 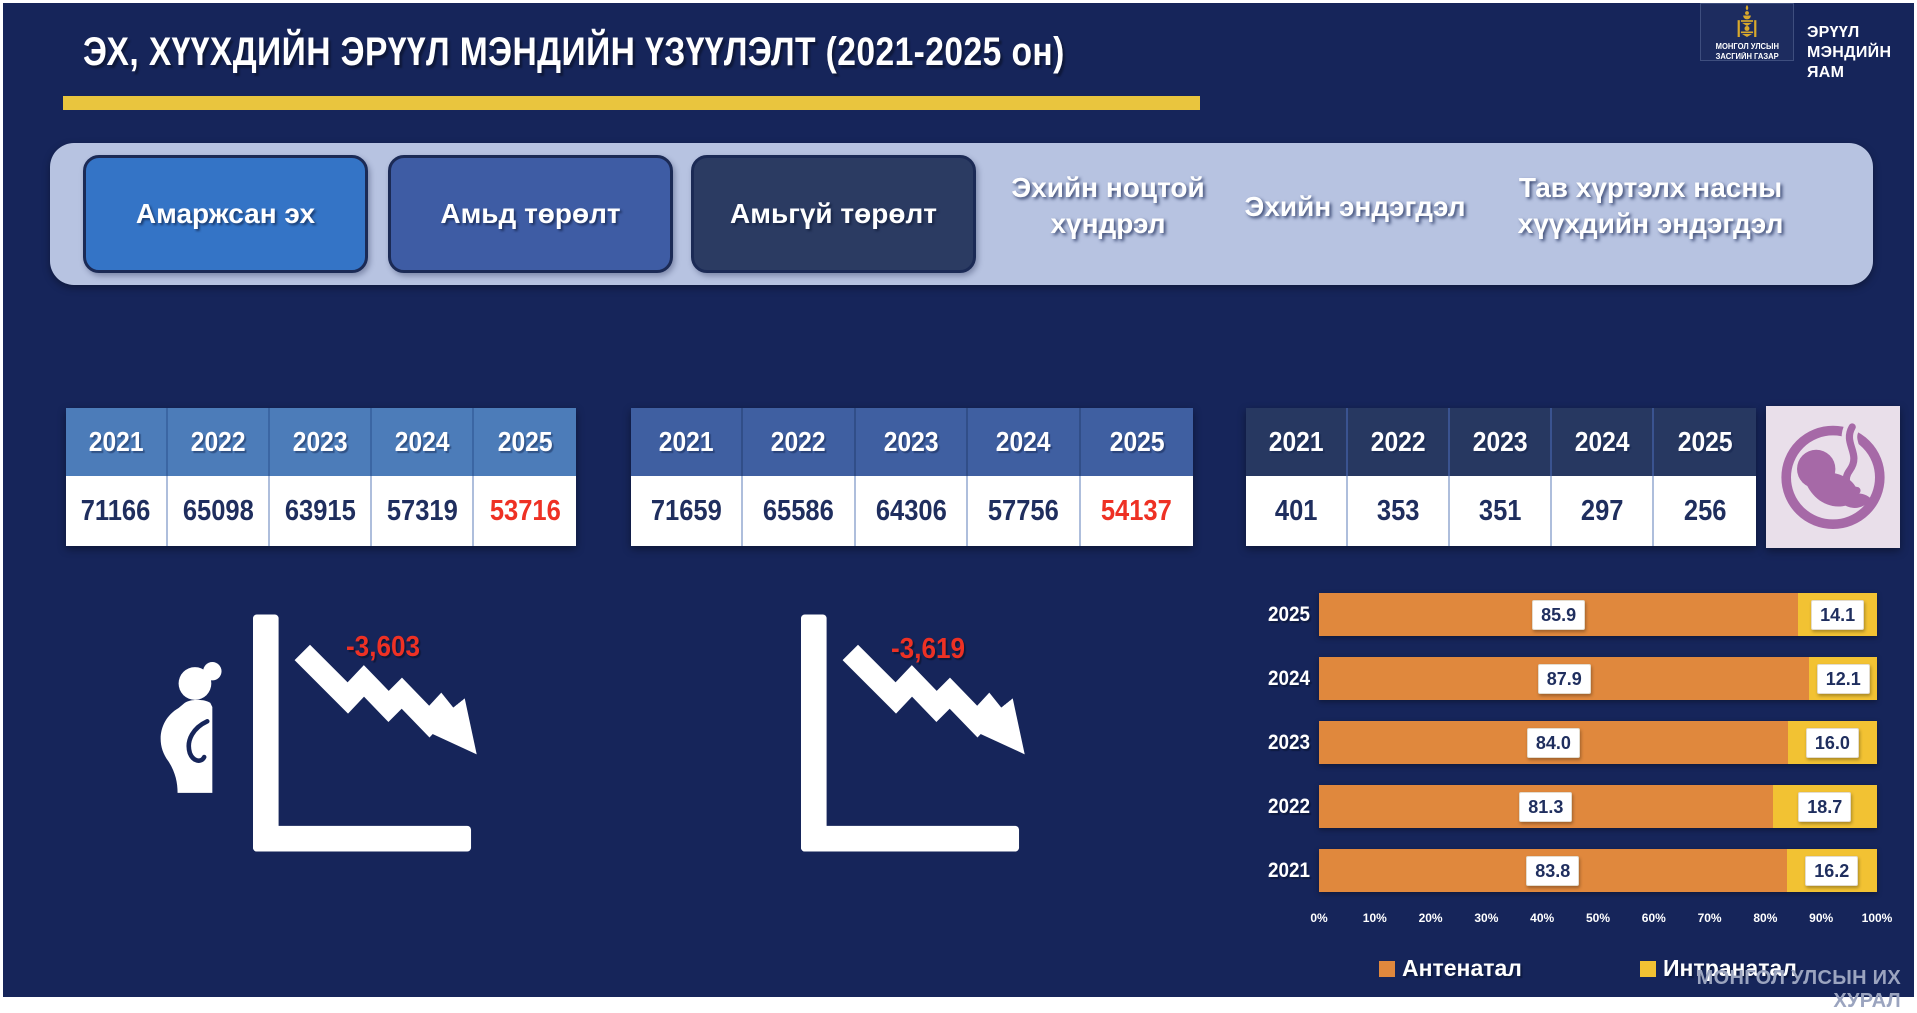 What do you see at coordinates (1387, 968) in the screenshot?
I see `antenatal-swatch-icon` at bounding box center [1387, 968].